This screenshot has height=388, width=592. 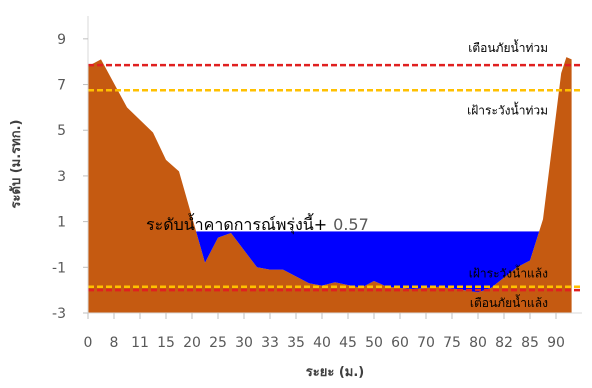 I want to click on x-tick-label: 85, so click(x=530, y=343).